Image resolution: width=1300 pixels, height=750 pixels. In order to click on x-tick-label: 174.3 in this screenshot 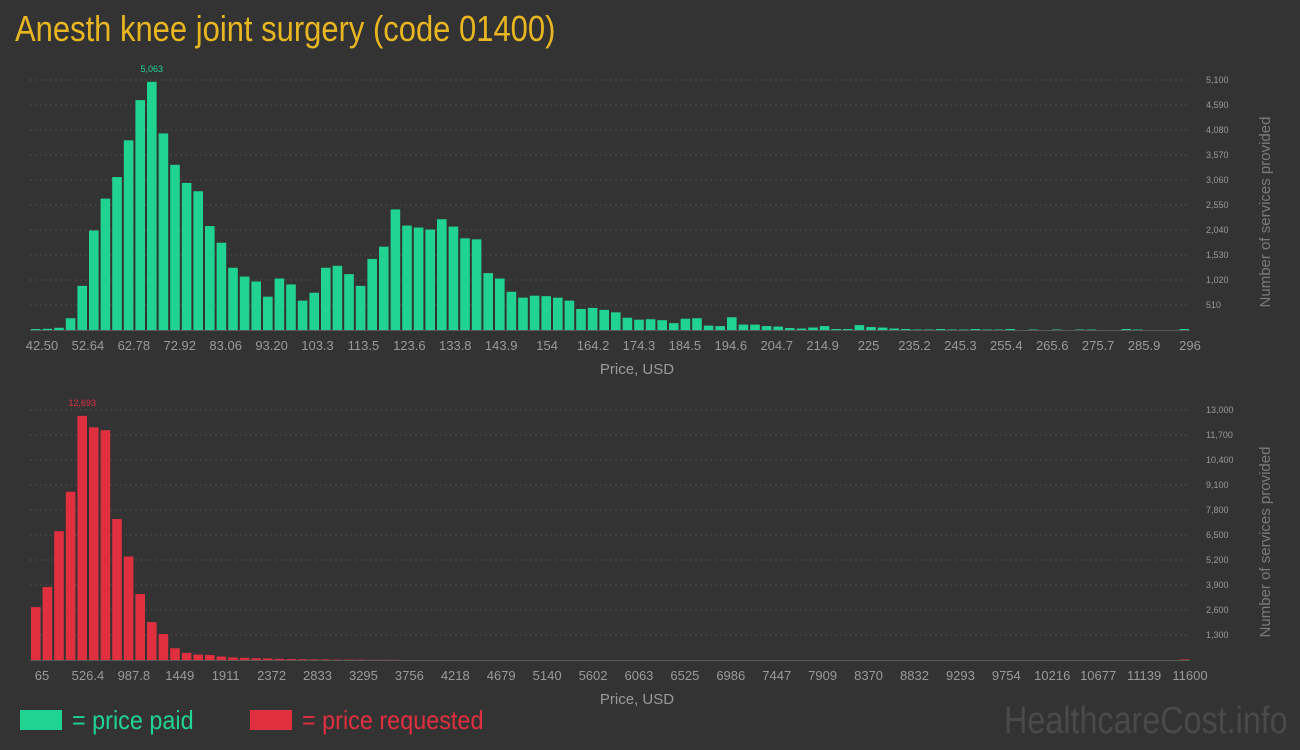, I will do `click(639, 345)`.